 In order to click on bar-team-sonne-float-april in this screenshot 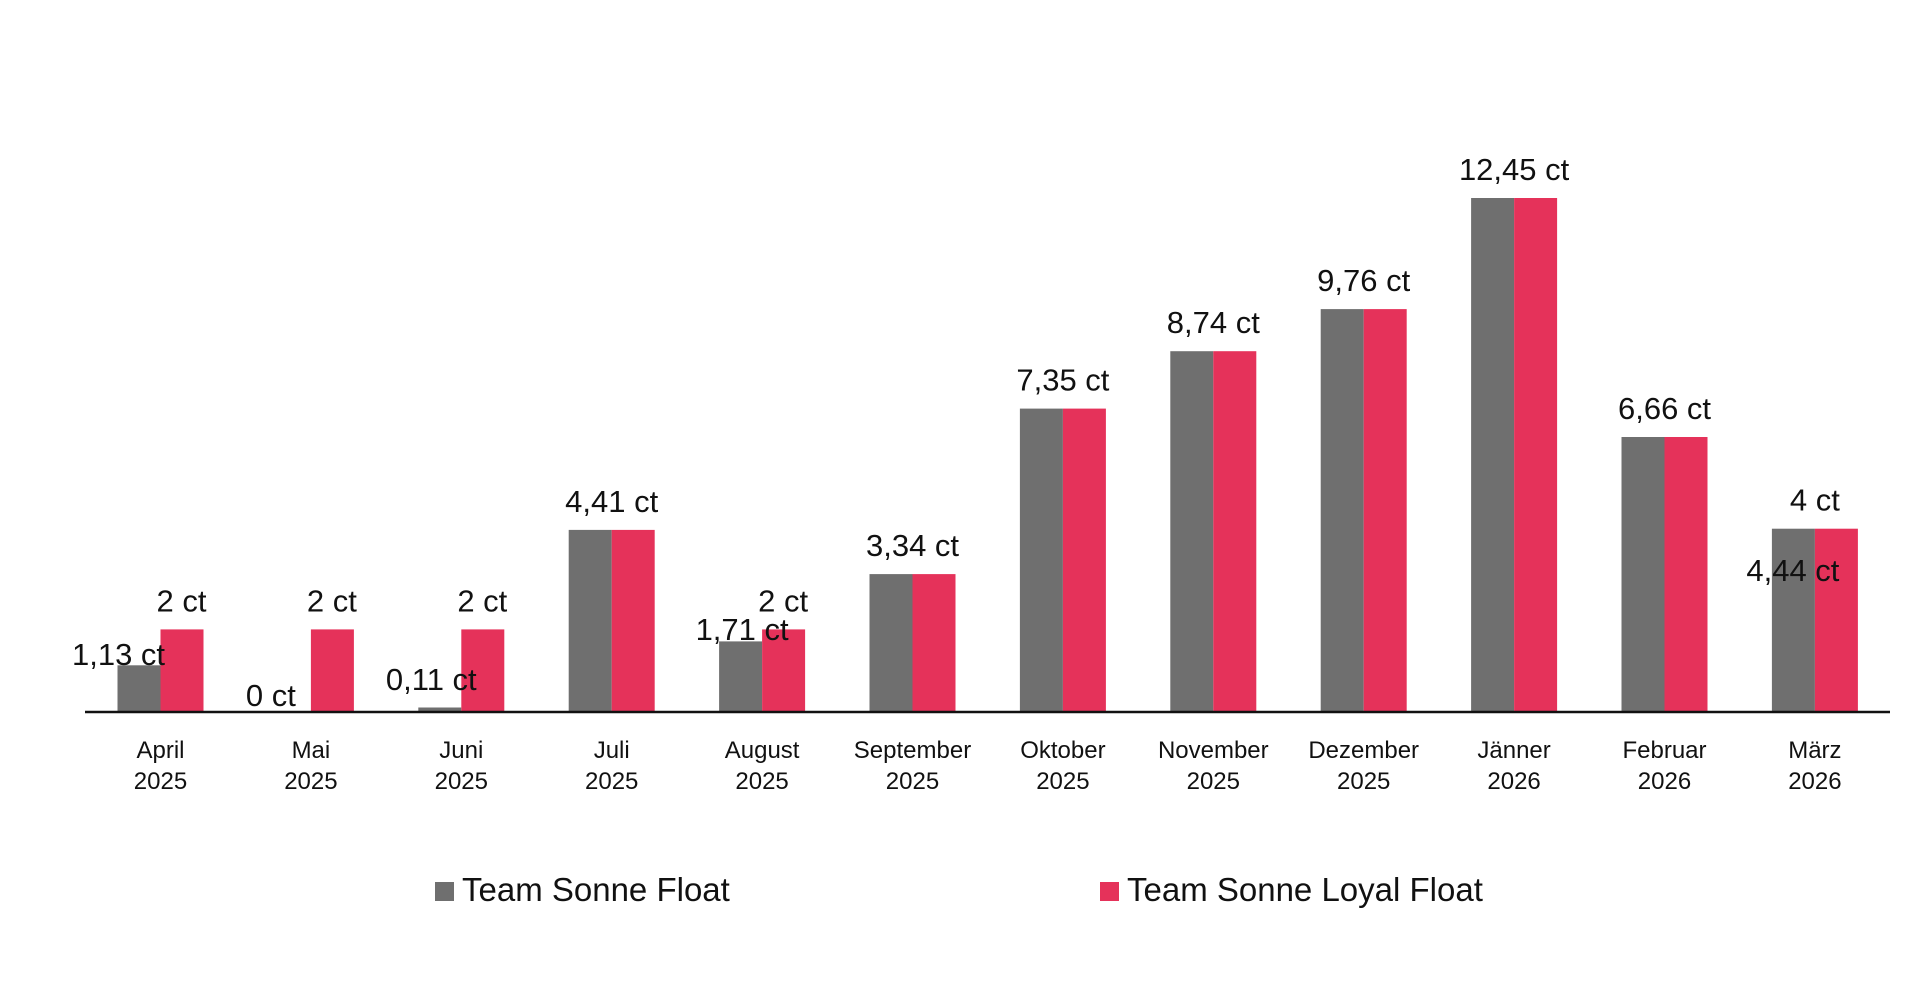, I will do `click(139, 688)`.